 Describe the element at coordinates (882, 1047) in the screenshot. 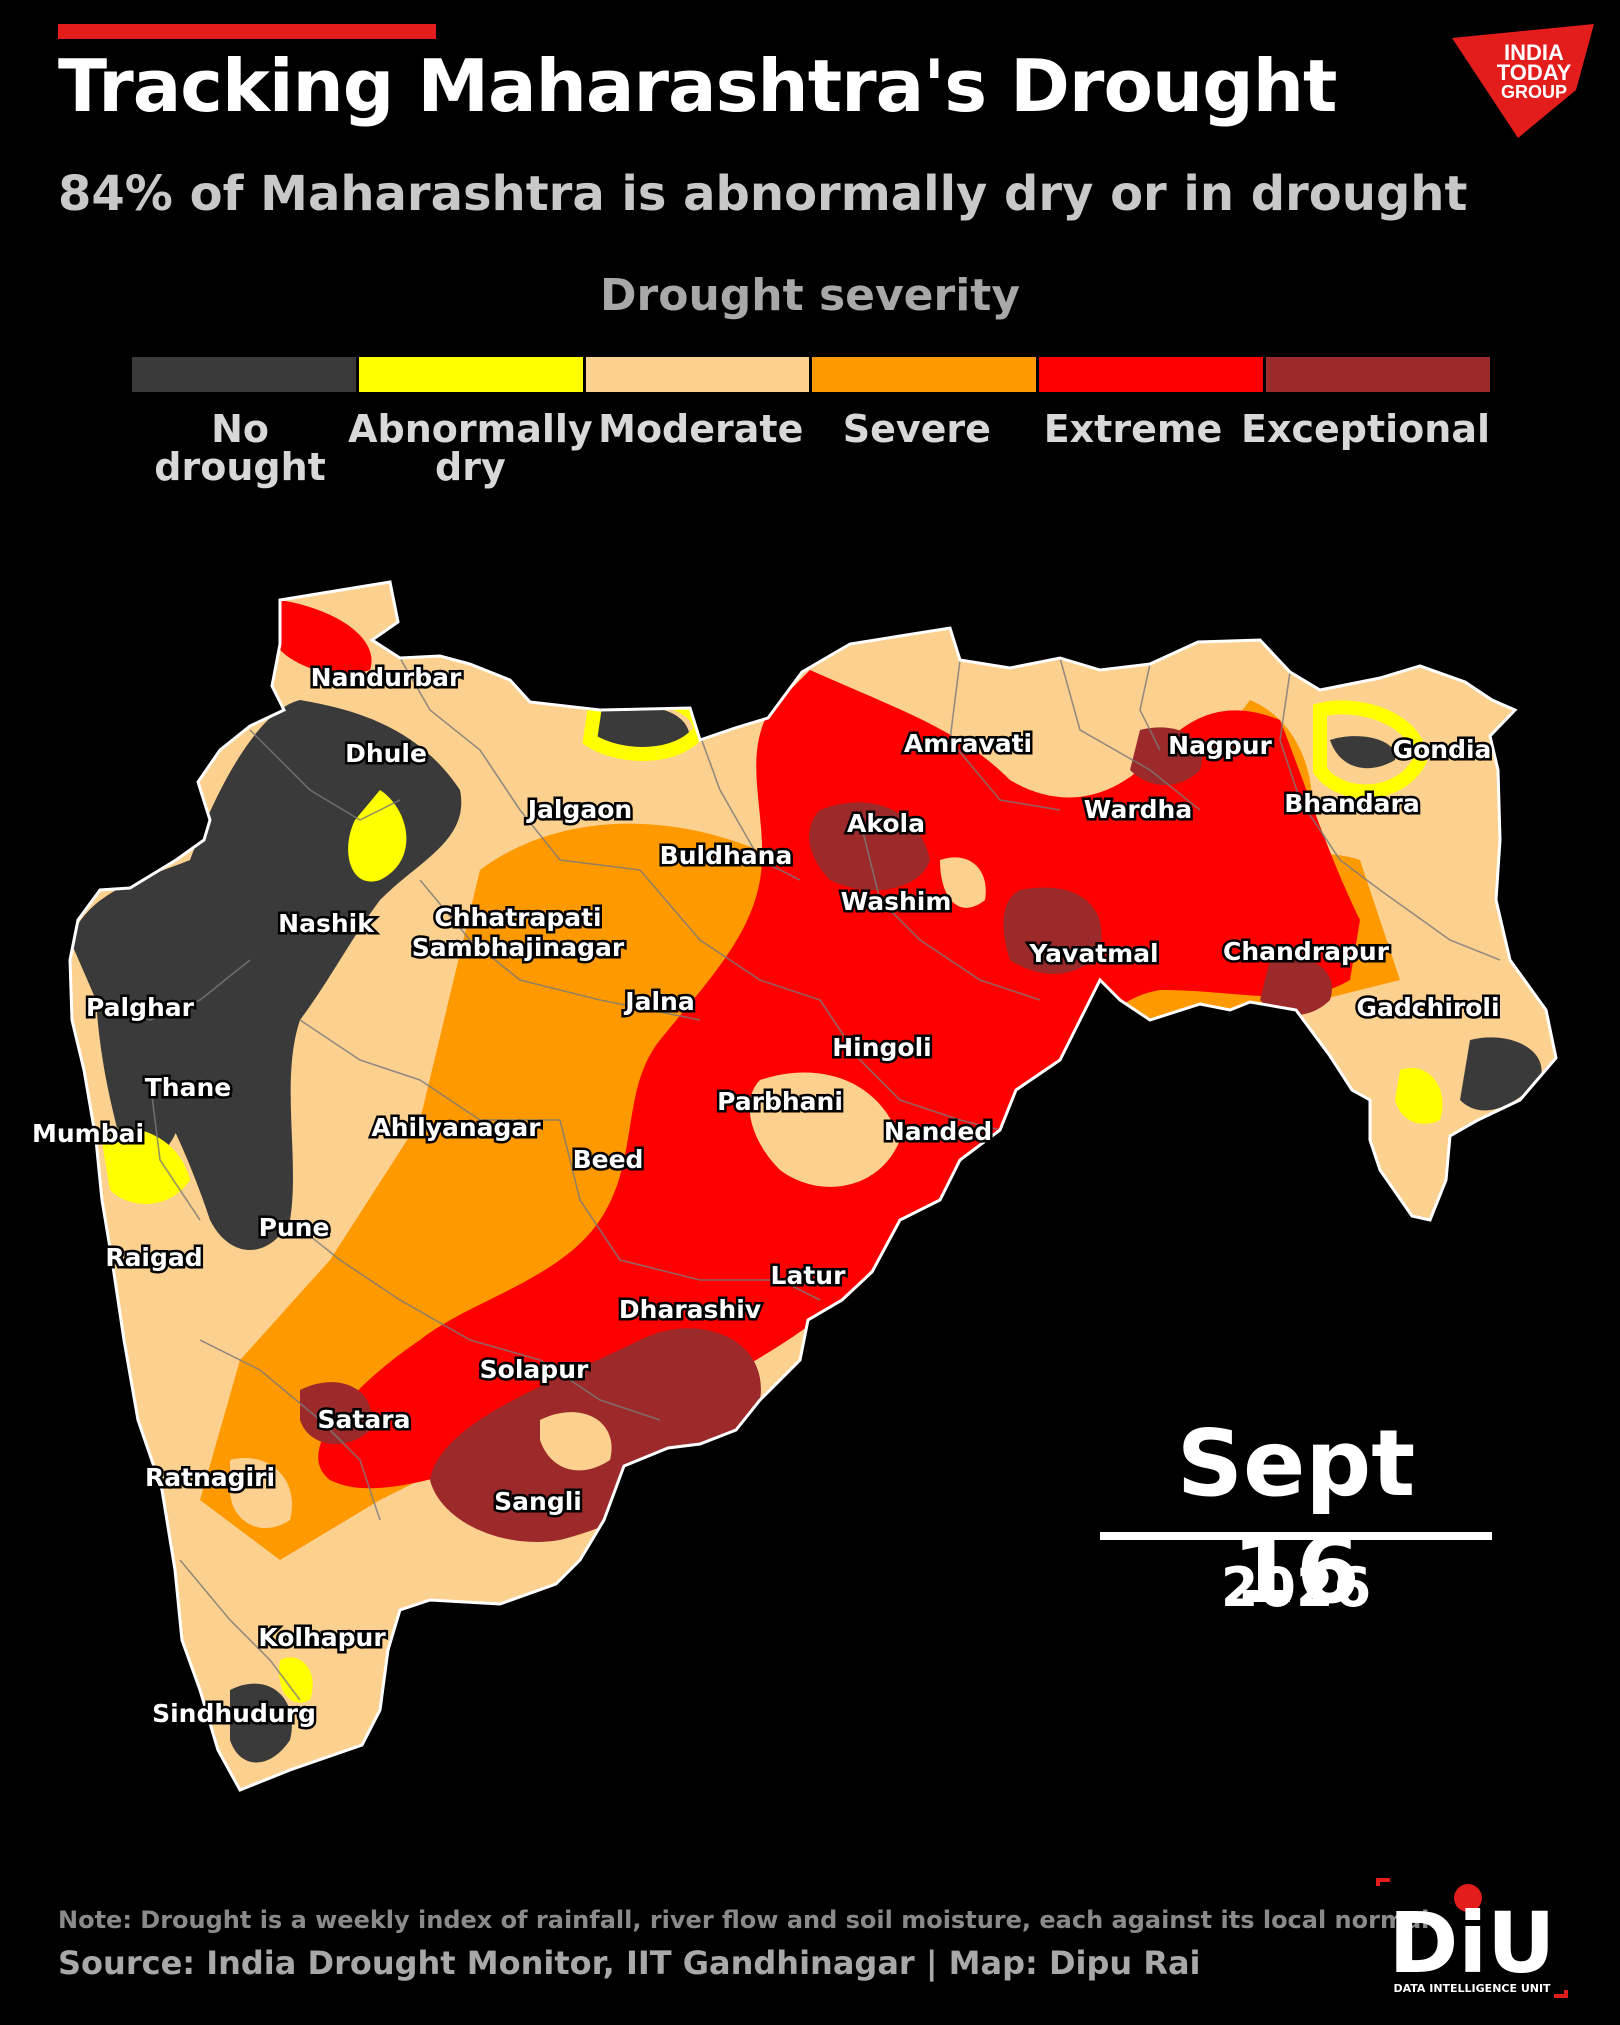

I see `city-label: Hingoli` at that location.